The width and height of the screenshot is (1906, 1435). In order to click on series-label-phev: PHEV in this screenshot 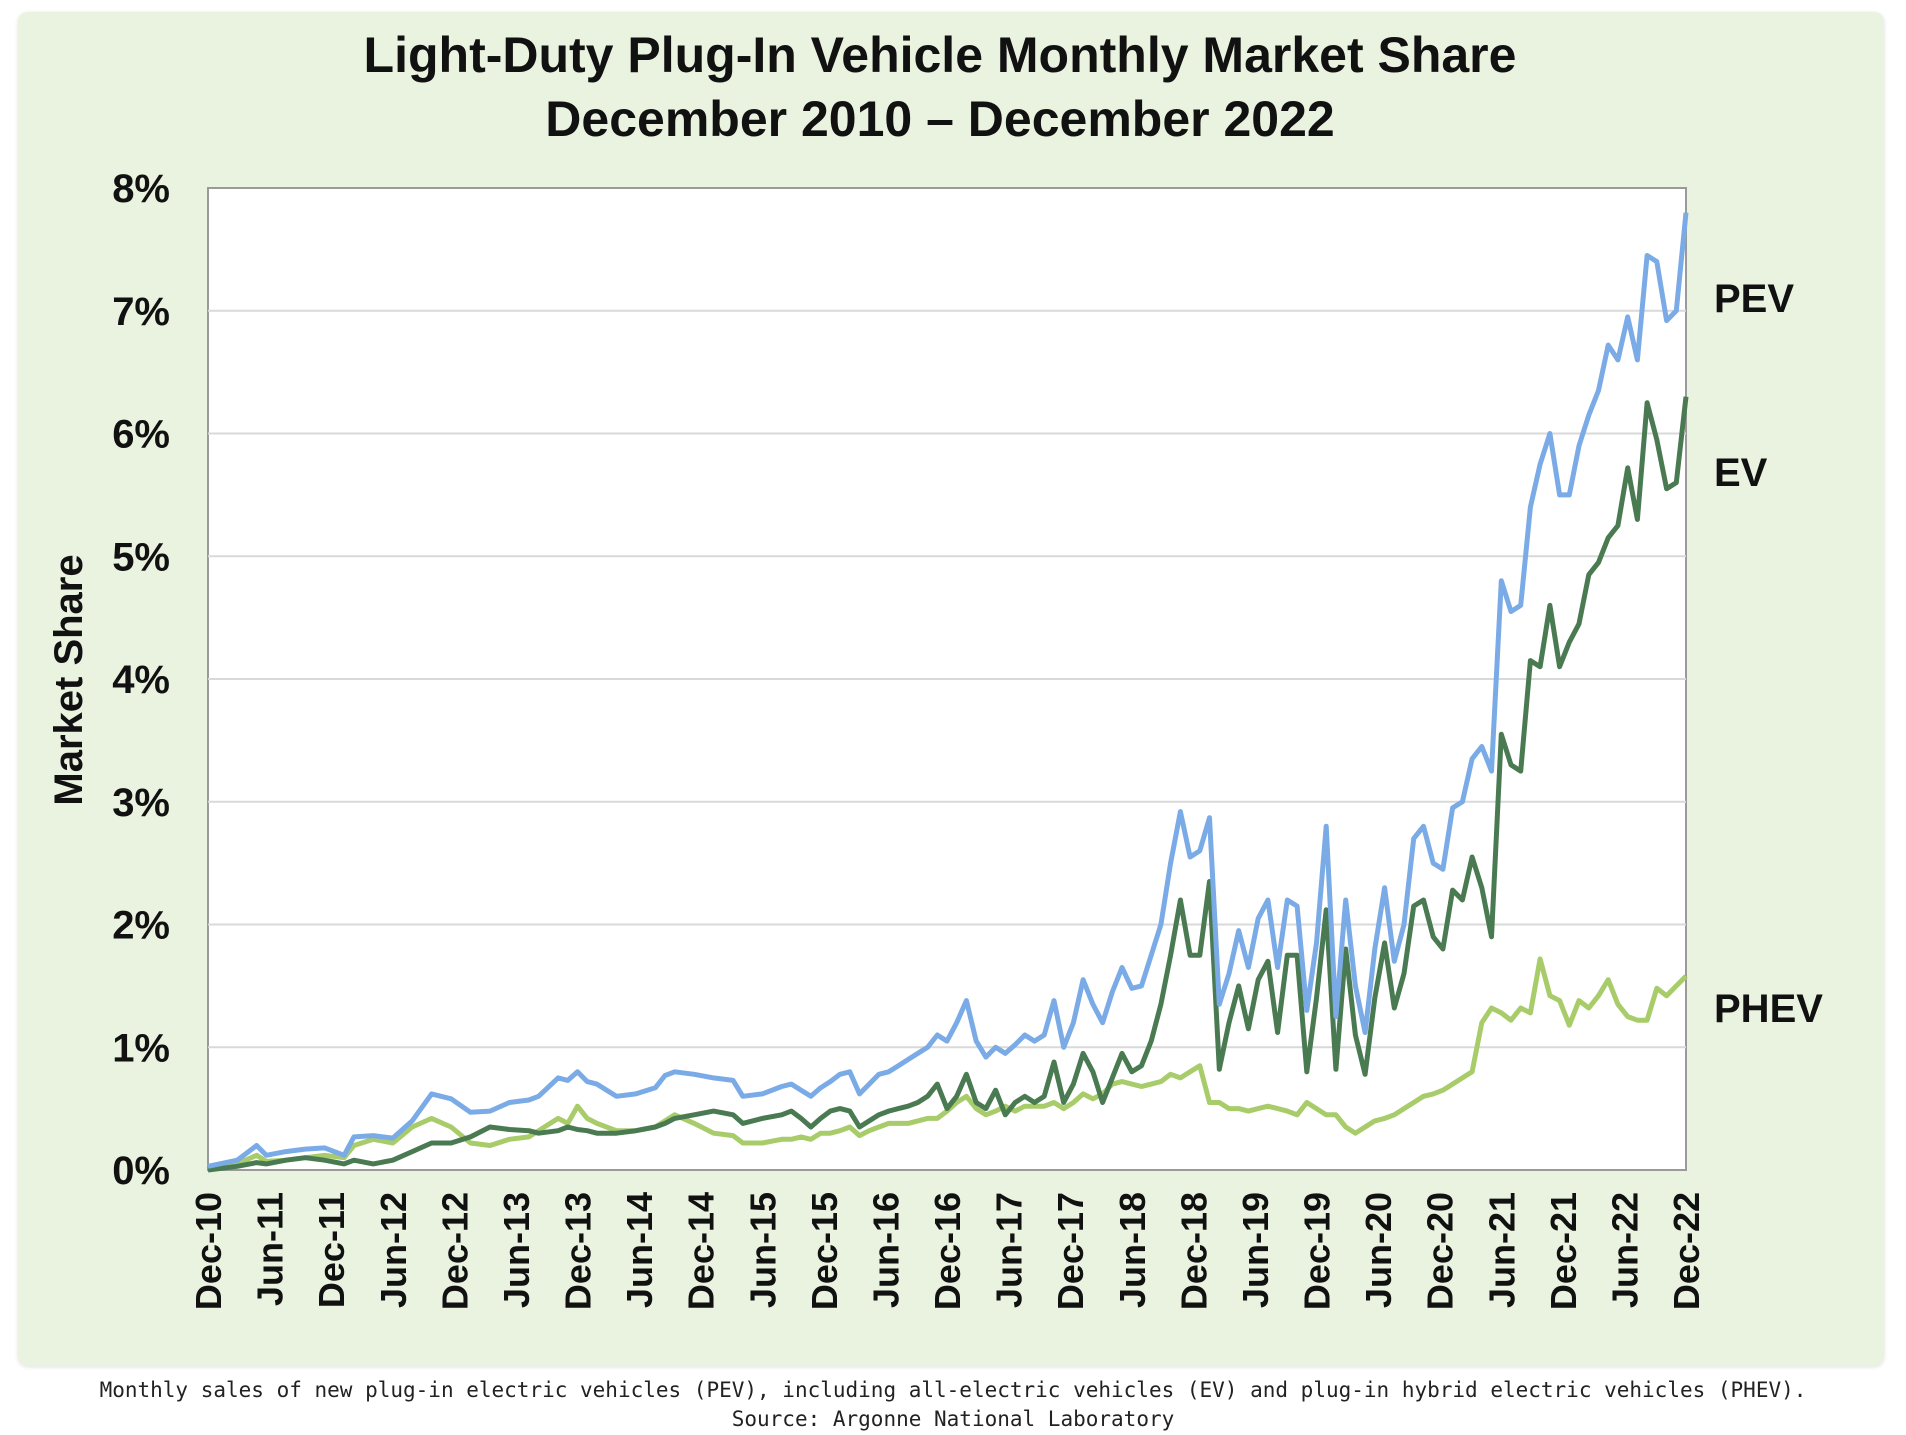, I will do `click(1768, 1009)`.